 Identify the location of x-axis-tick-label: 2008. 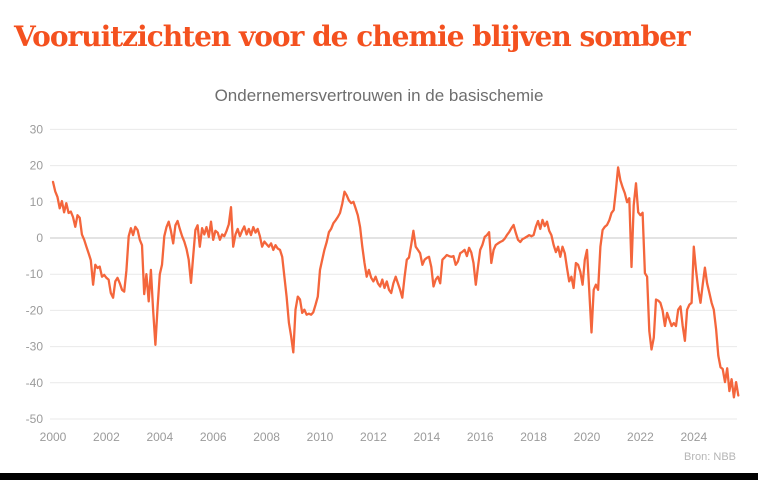
(266, 437).